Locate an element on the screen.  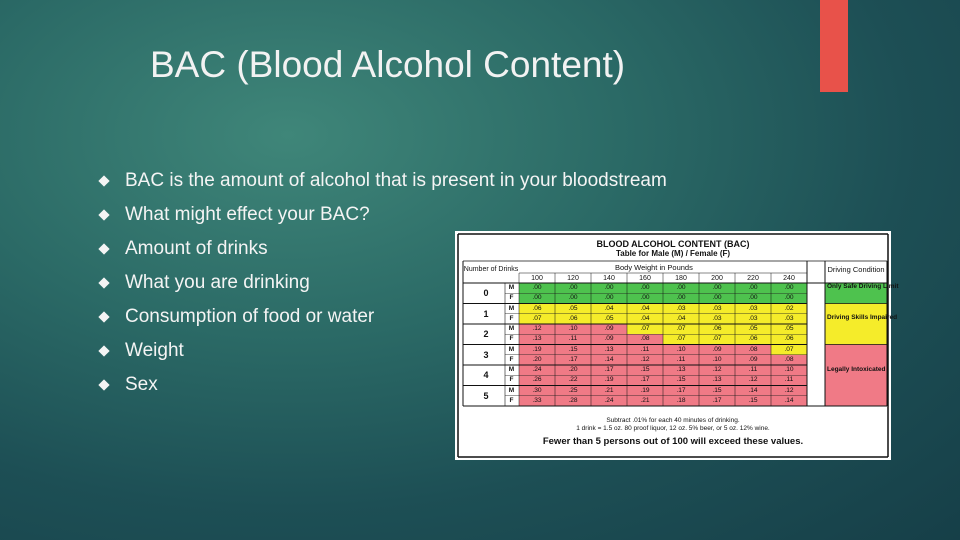
bac-value: .06 is located at coordinates (717, 328).